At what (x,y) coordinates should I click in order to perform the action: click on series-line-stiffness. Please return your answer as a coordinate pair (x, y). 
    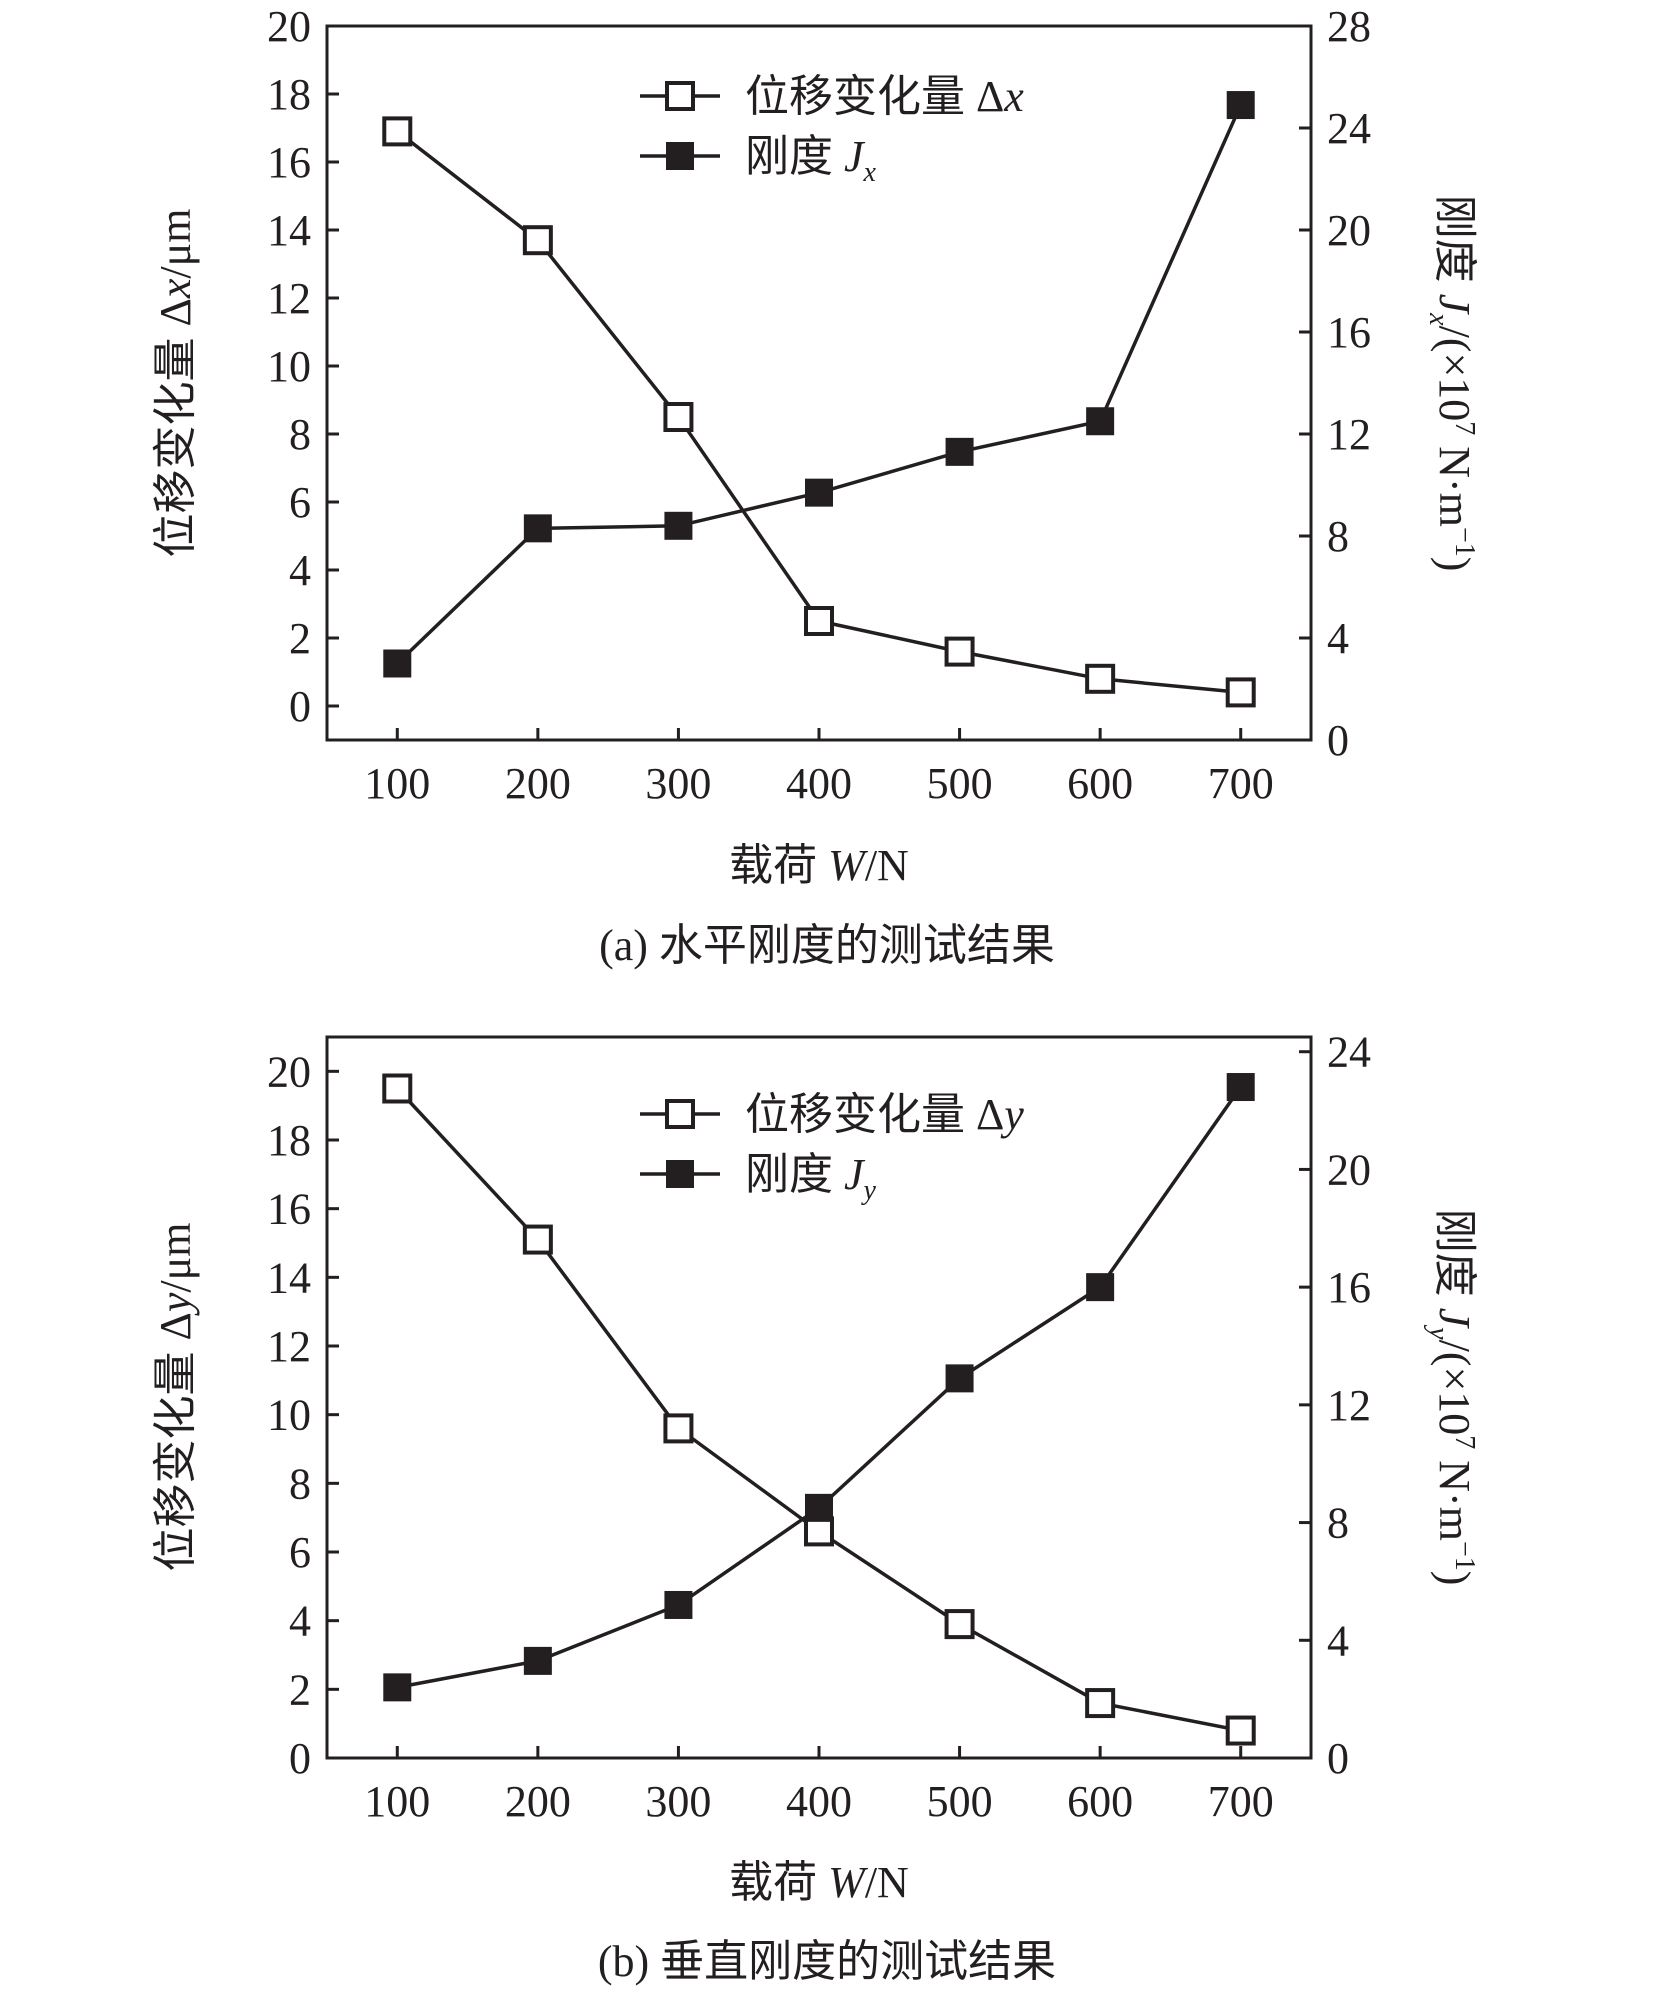
    Looking at the image, I should click on (819, 384).